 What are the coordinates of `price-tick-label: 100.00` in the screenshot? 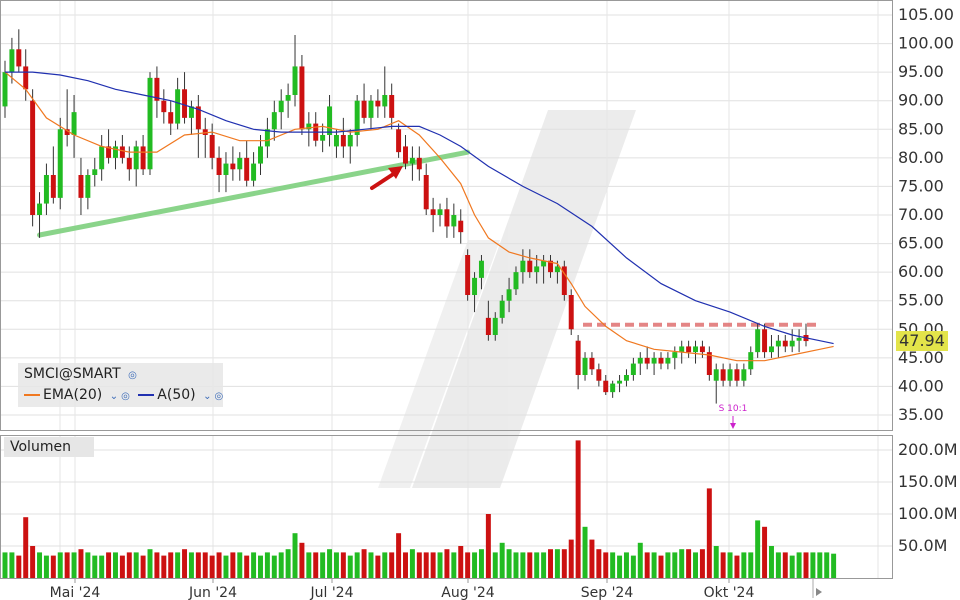 It's located at (926, 43).